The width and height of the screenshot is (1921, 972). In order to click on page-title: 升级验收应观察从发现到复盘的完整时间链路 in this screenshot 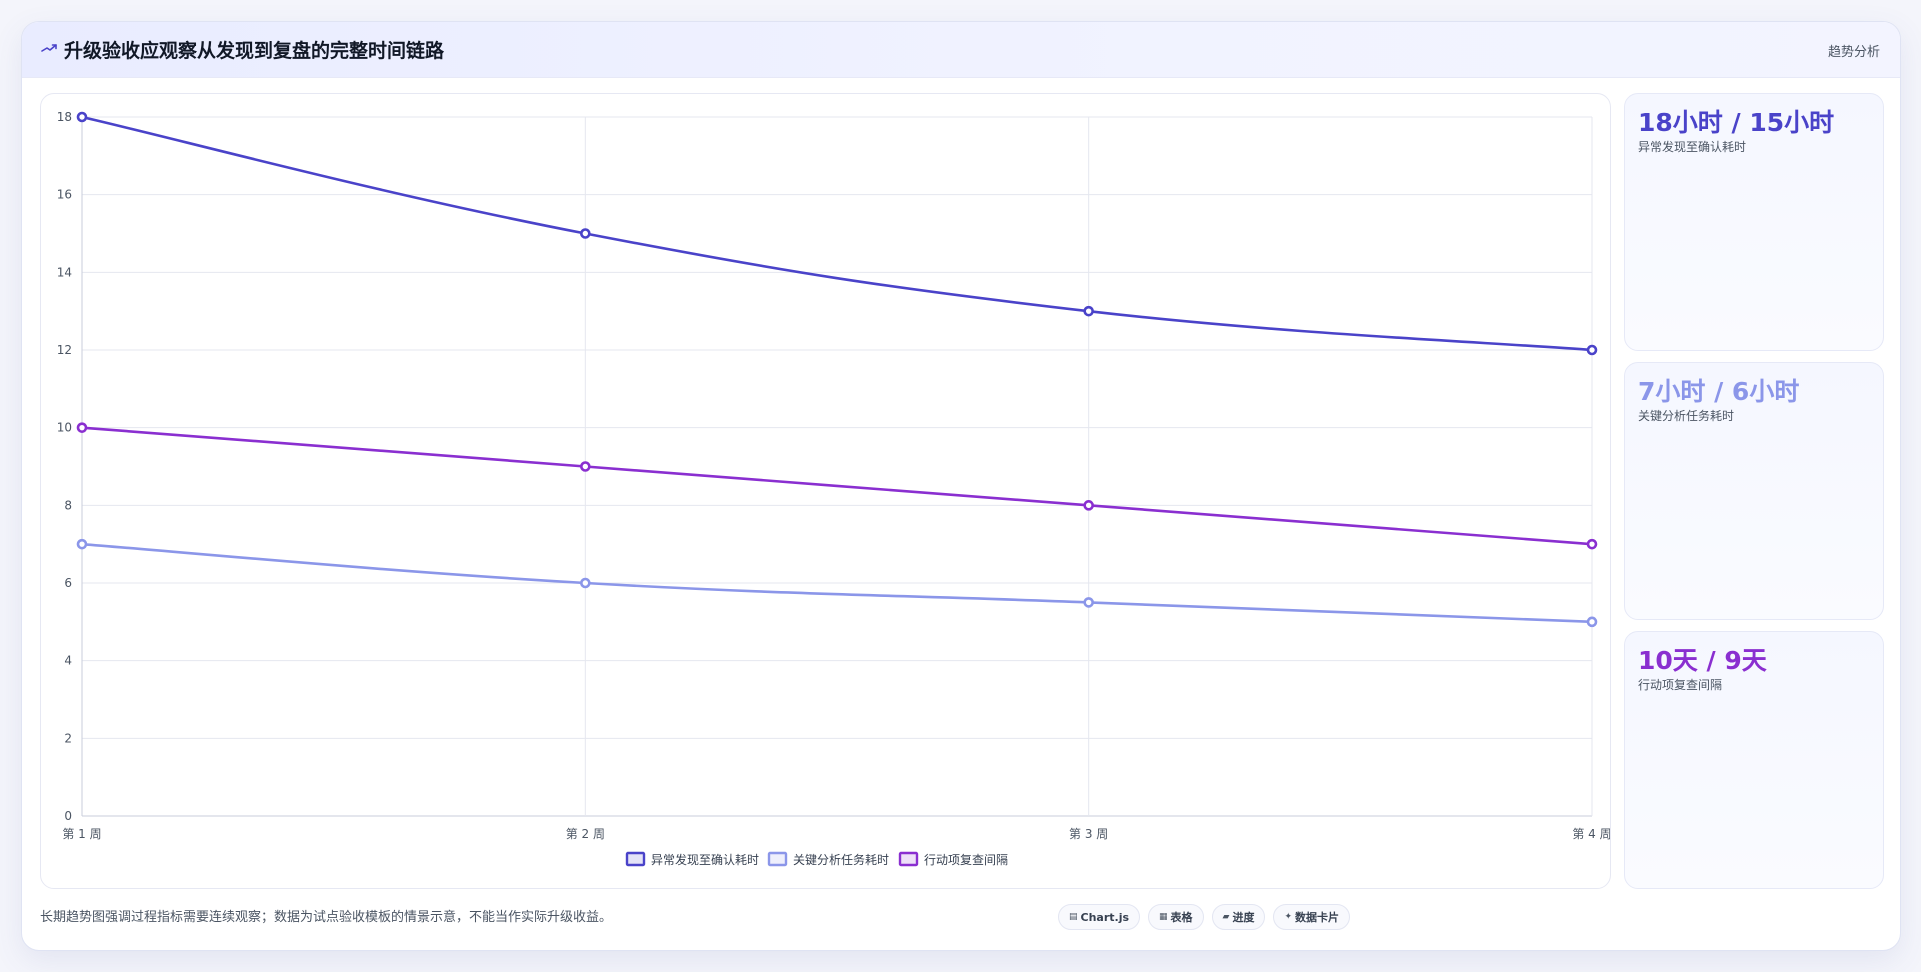, I will do `click(254, 51)`.